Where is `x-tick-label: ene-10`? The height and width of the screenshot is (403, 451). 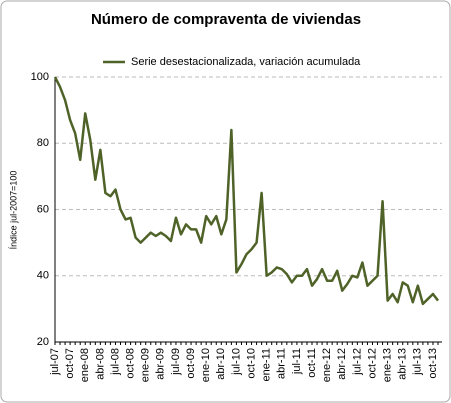
x-tick-label: ene-10 is located at coordinates (206, 365).